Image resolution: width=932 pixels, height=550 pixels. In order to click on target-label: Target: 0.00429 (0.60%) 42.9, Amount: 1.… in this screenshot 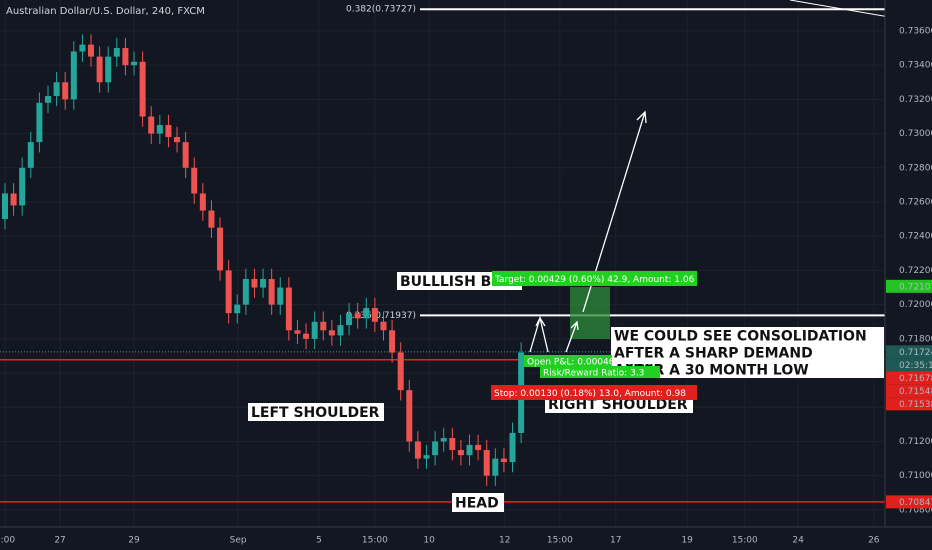, I will do `click(594, 280)`.